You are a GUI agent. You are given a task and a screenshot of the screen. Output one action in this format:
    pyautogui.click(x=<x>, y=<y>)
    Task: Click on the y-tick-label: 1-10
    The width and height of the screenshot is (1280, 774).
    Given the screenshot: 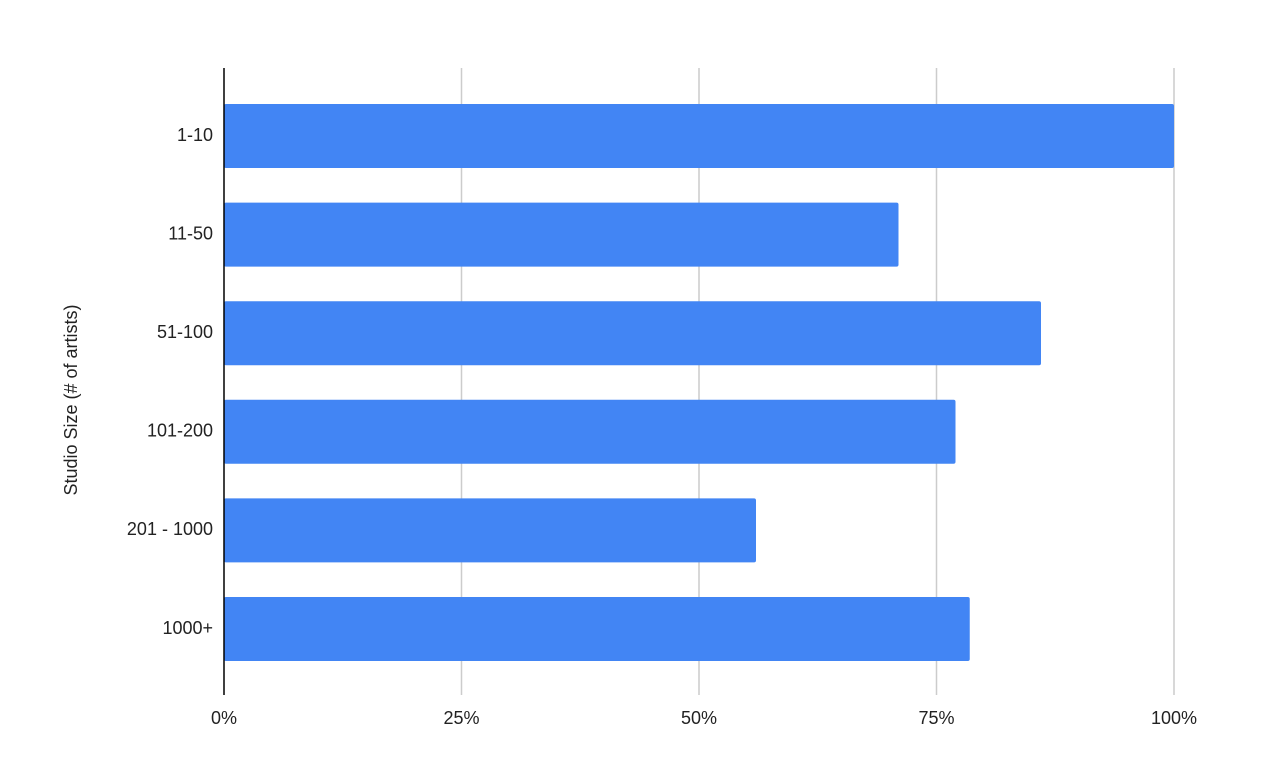 What is the action you would take?
    pyautogui.click(x=195, y=135)
    